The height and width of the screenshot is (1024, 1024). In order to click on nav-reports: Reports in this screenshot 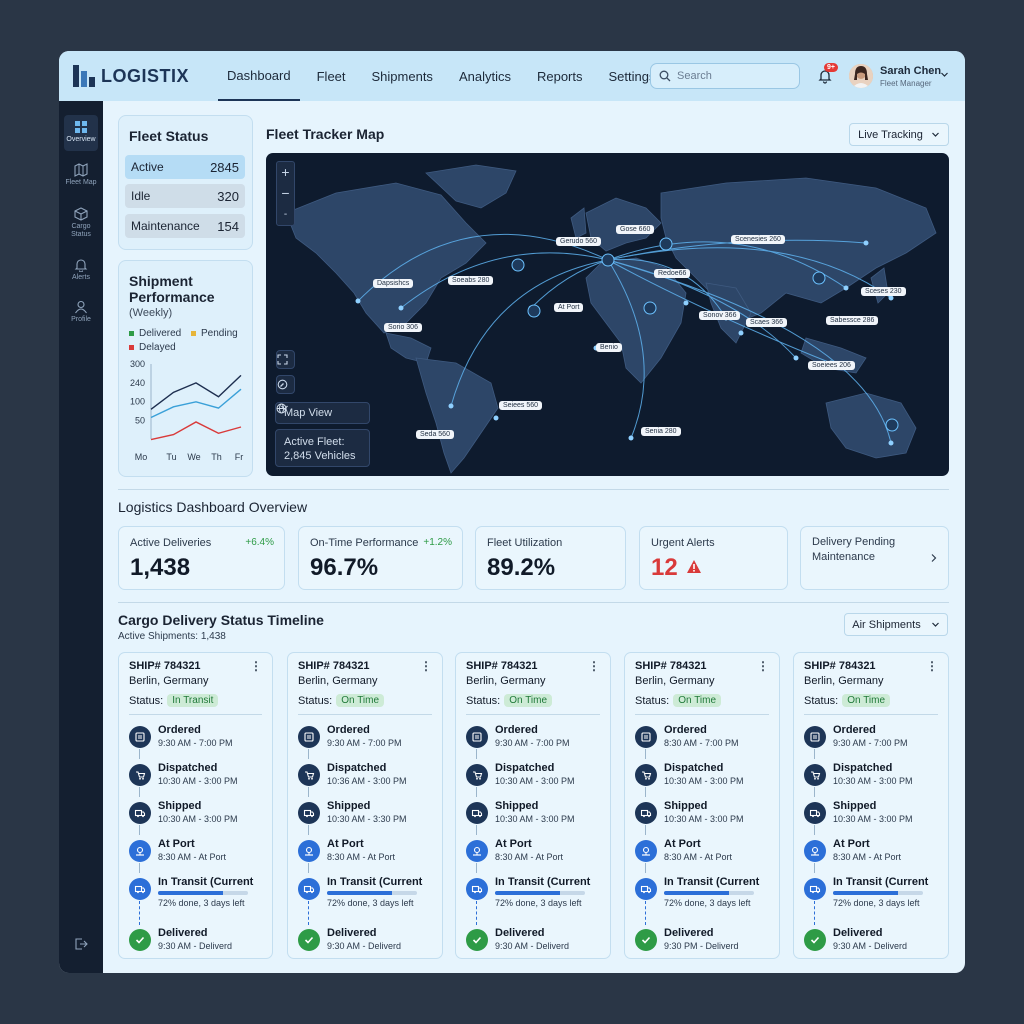, I will do `click(559, 76)`.